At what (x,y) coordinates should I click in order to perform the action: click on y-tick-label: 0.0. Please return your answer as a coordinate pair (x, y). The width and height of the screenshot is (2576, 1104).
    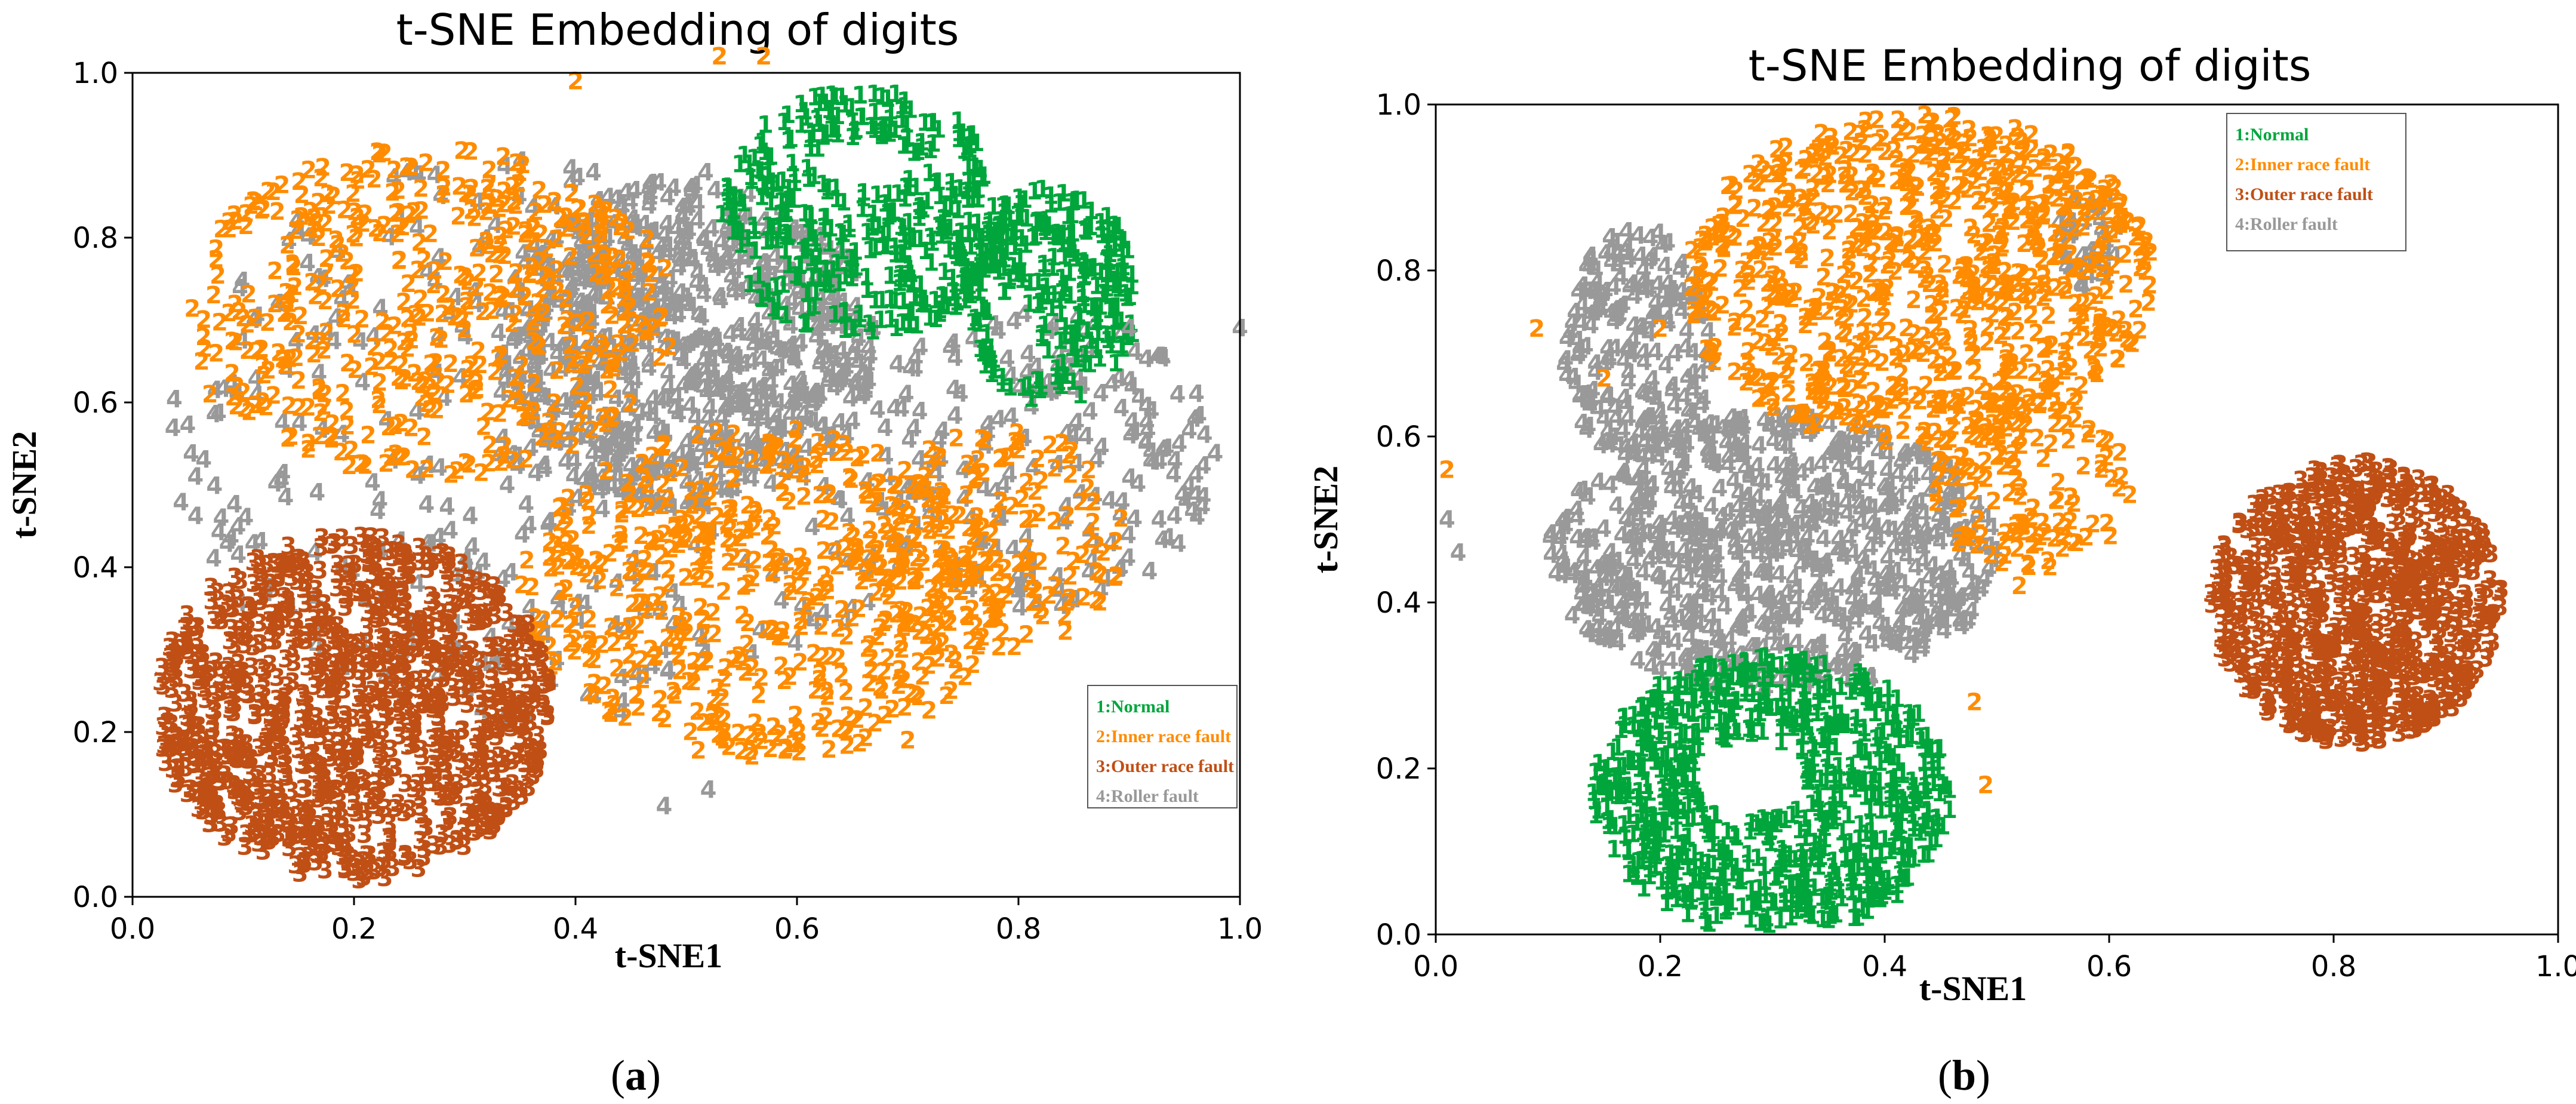
    Looking at the image, I should click on (95, 898).